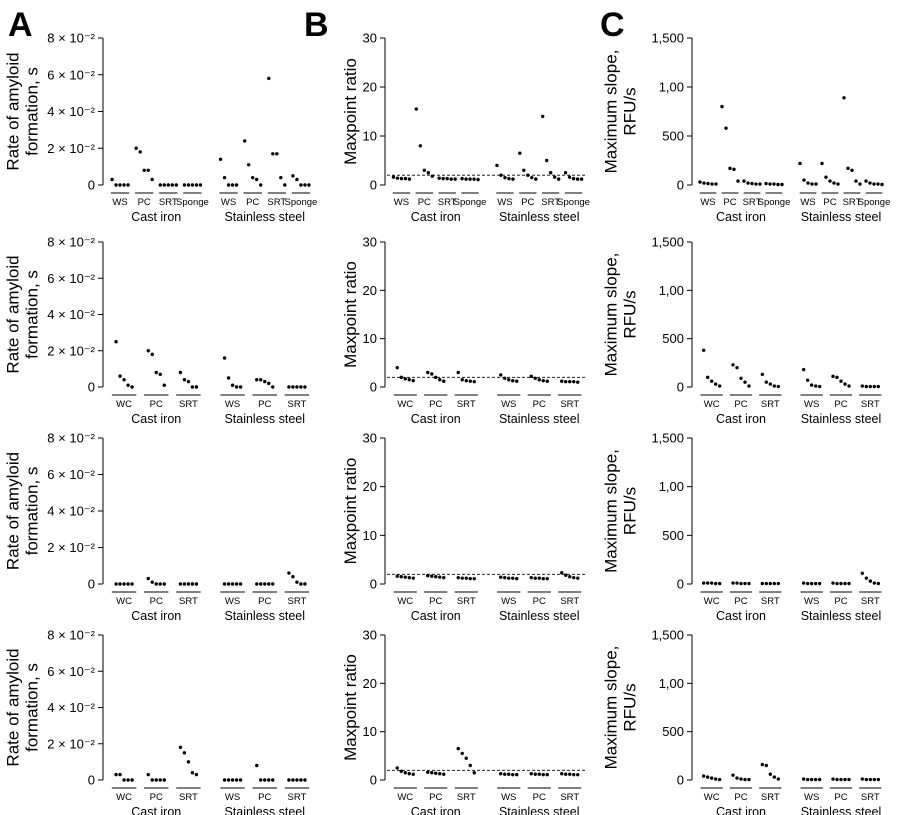  What do you see at coordinates (611, 511) in the screenshot?
I see `y-axis-label-line: Maximum slope,` at bounding box center [611, 511].